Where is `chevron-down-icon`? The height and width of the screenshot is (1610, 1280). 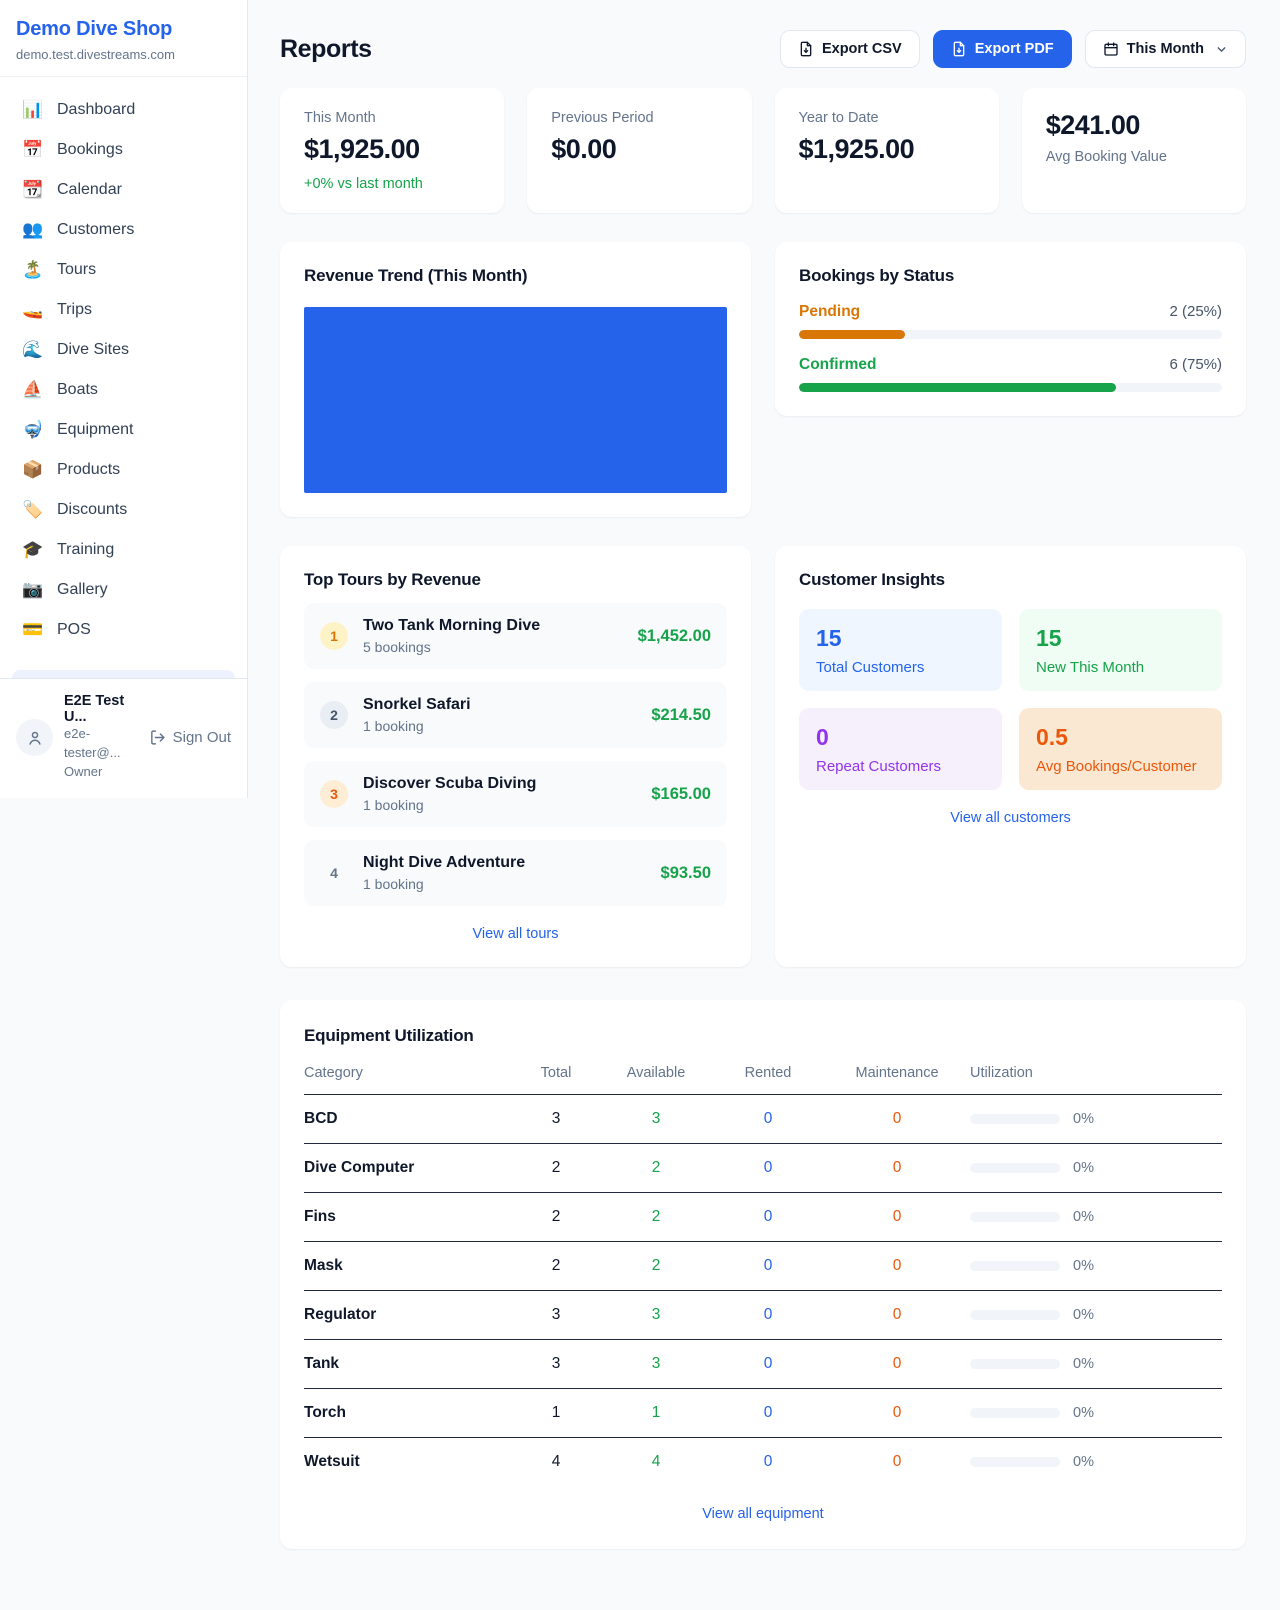
chevron-down-icon is located at coordinates (1221, 49).